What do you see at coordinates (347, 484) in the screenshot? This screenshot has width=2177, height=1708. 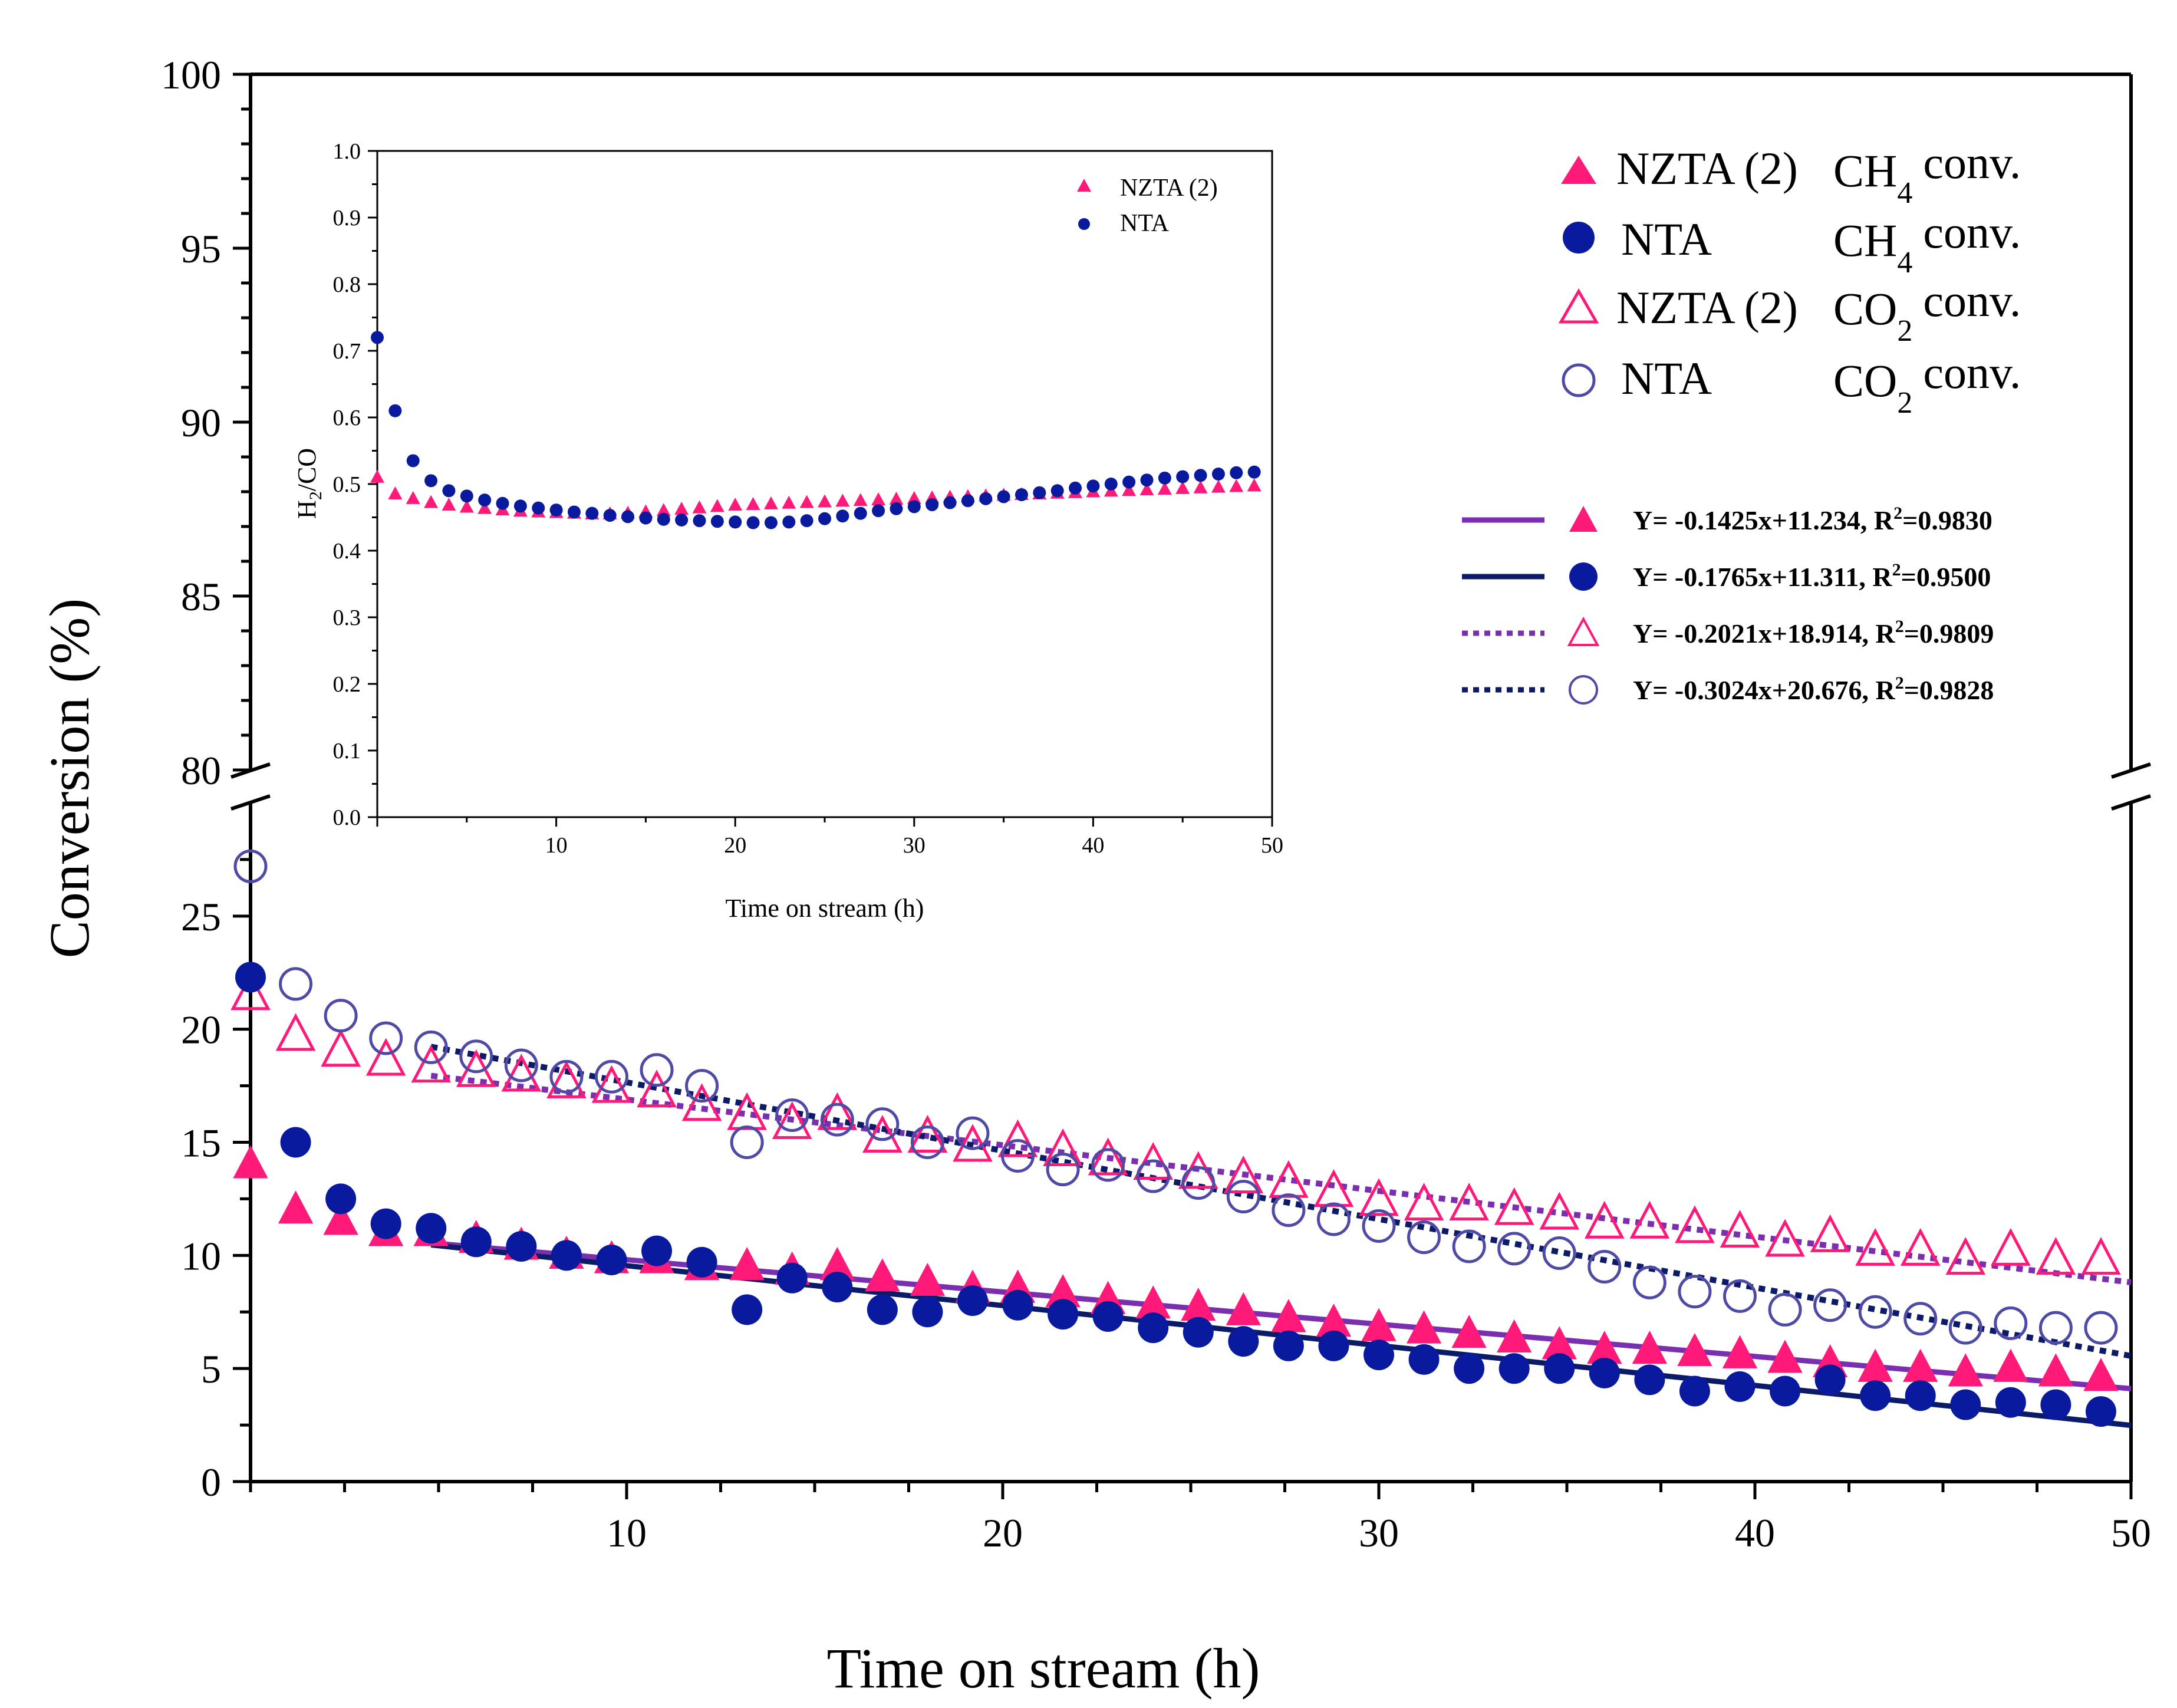 I see `inset-y-tick-label: 0.5` at bounding box center [347, 484].